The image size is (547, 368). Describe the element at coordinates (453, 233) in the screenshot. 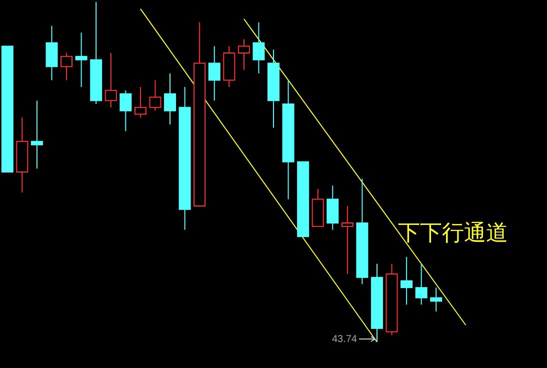

I see `annotation: 下下行通道` at that location.